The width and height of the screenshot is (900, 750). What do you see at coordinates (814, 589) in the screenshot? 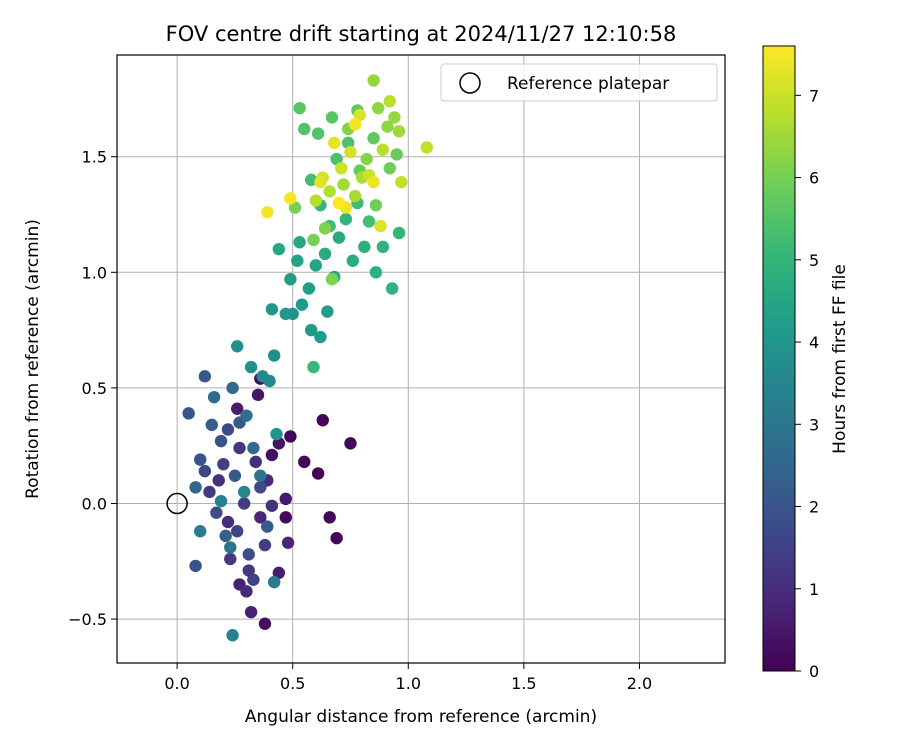
I see `colorbar-tick-label: 1` at bounding box center [814, 589].